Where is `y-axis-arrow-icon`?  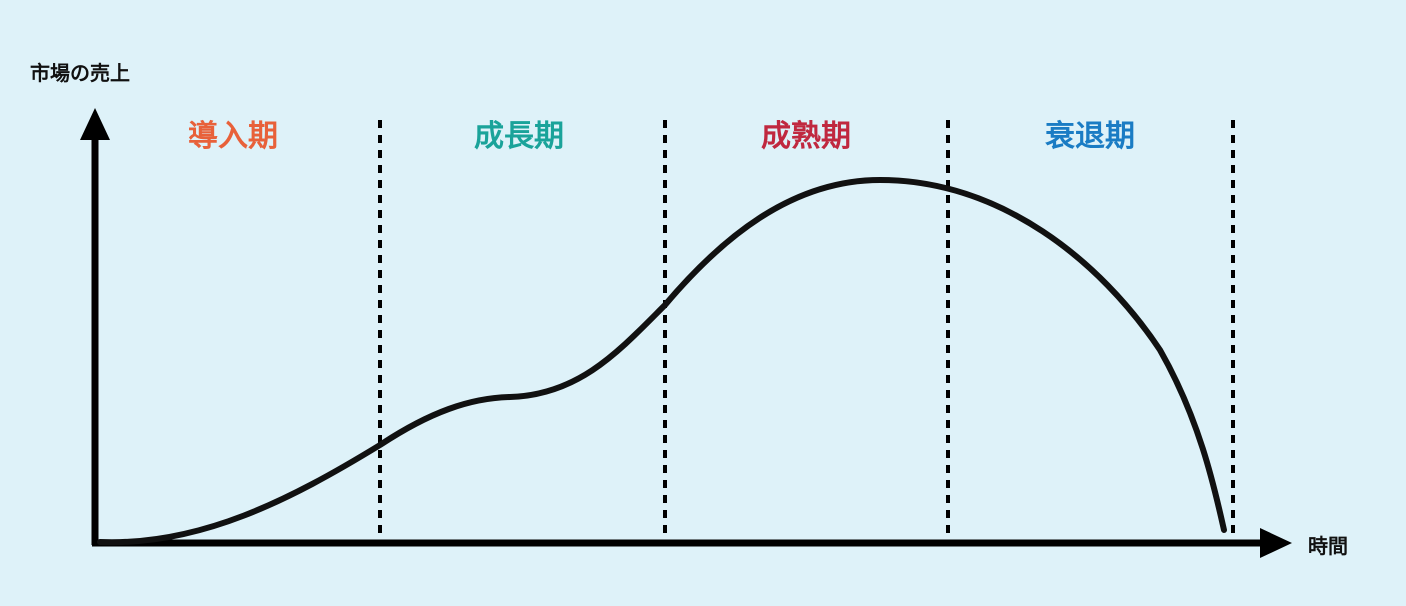
y-axis-arrow-icon is located at coordinates (95, 124).